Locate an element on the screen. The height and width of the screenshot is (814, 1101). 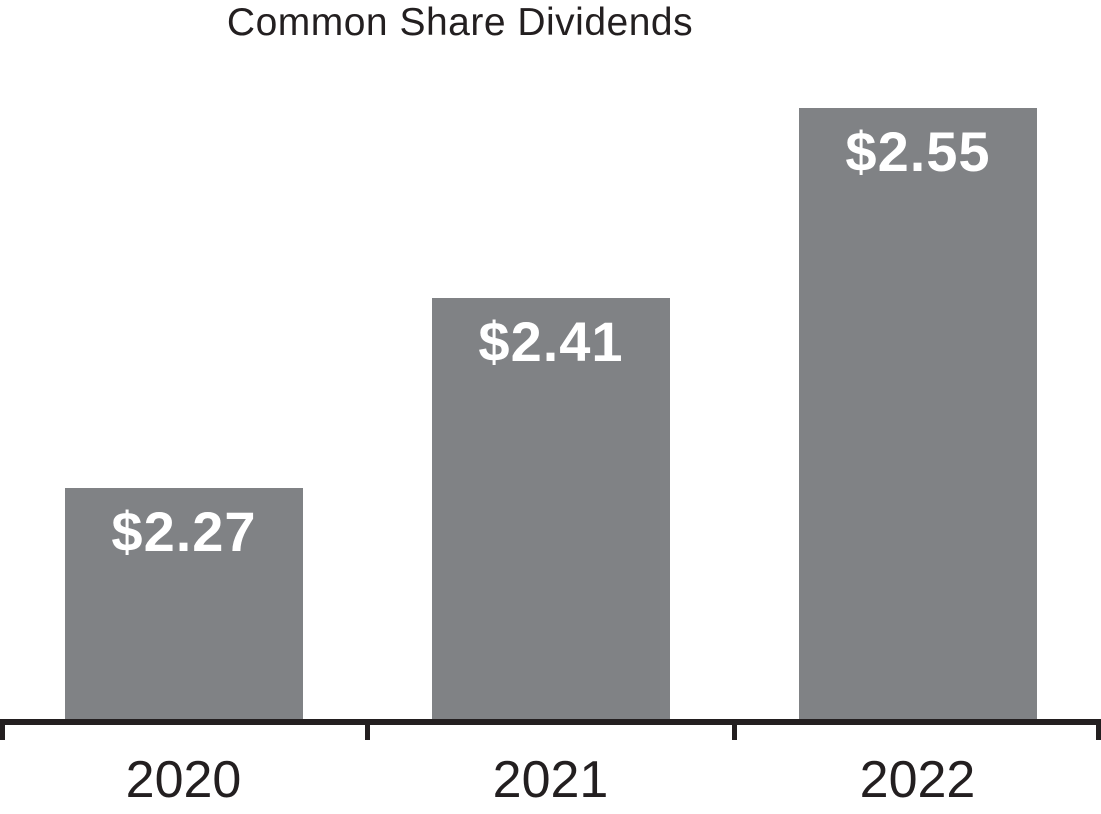
bar-value-label: $2.55 is located at coordinates (918, 151).